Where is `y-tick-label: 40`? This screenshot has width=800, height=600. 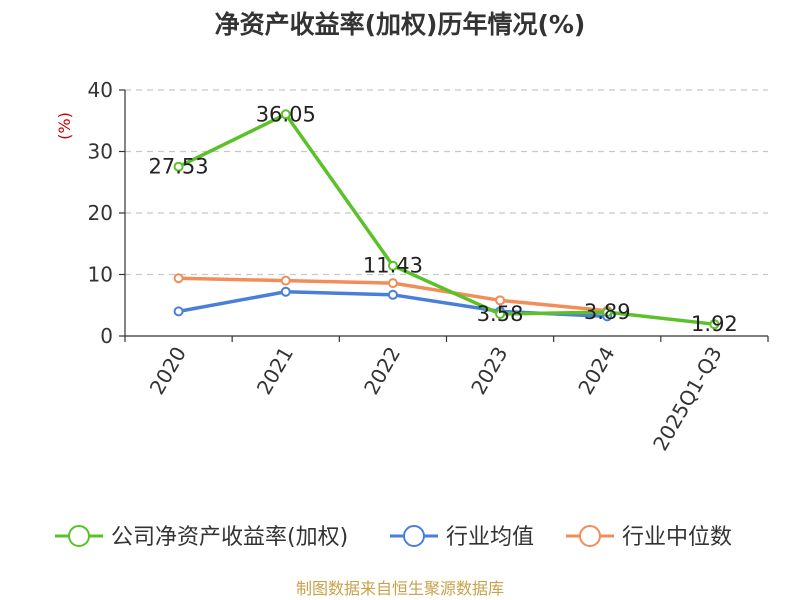 y-tick-label: 40 is located at coordinates (100, 90).